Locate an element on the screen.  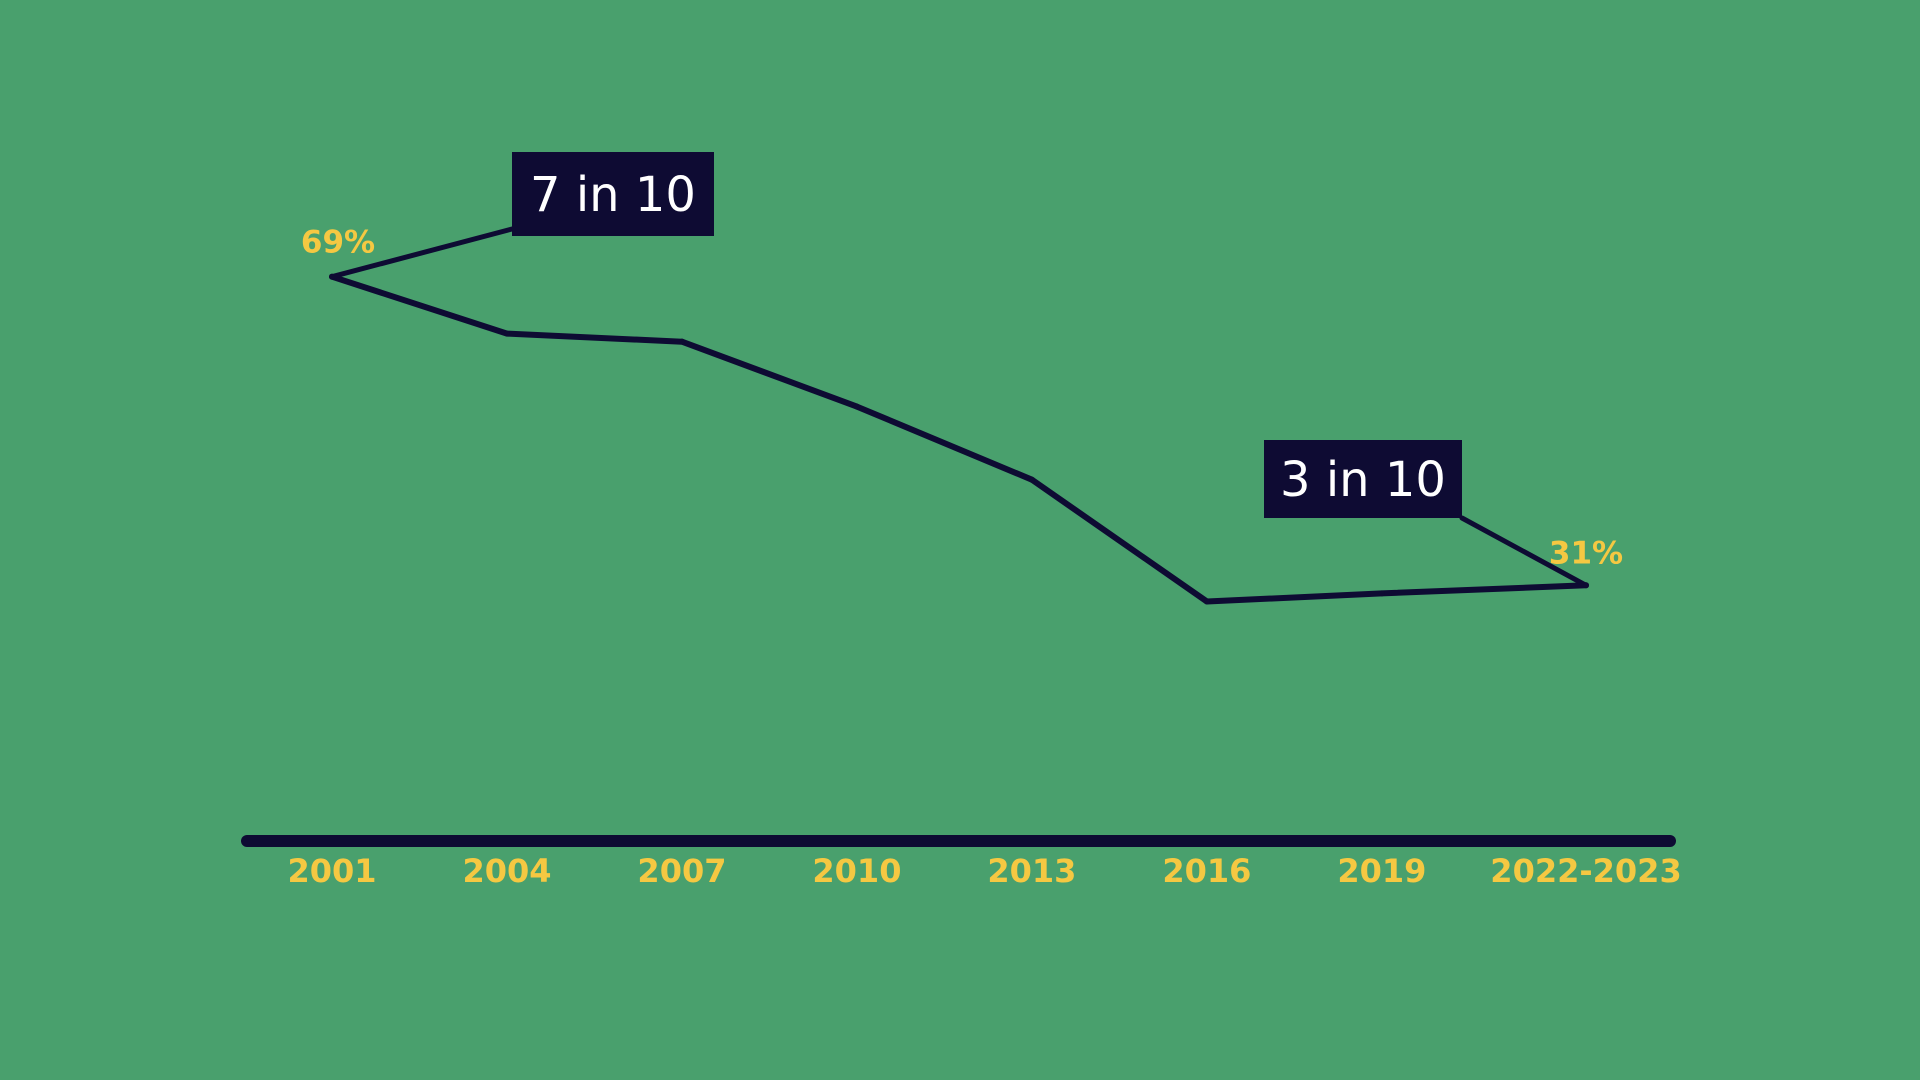
x-tick-label-2007: 2007 is located at coordinates (681, 871).